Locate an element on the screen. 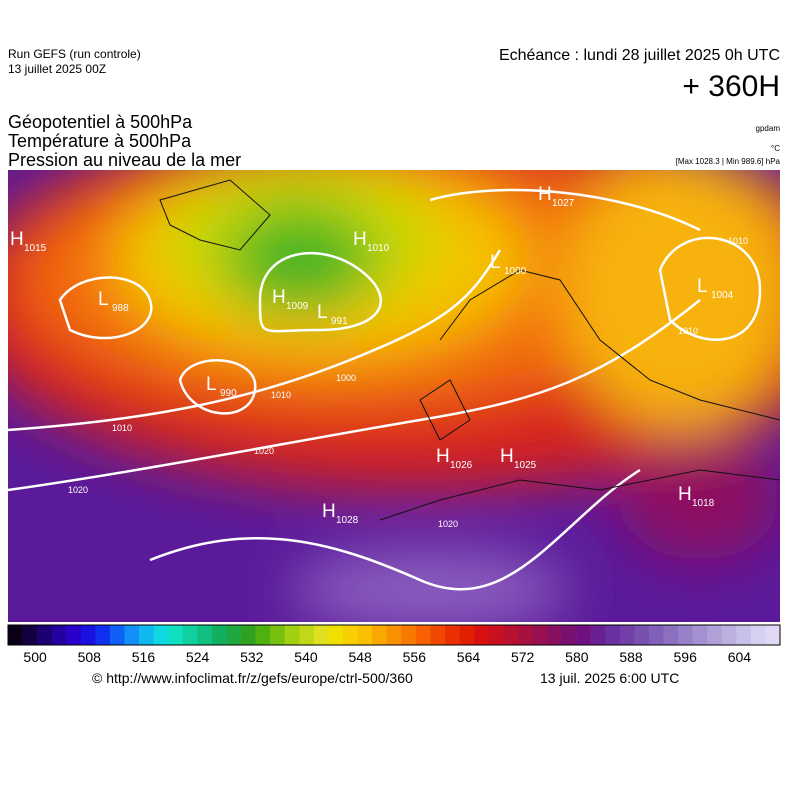 This screenshot has height=794, width=788. pressure-value: 1015 is located at coordinates (35, 248).